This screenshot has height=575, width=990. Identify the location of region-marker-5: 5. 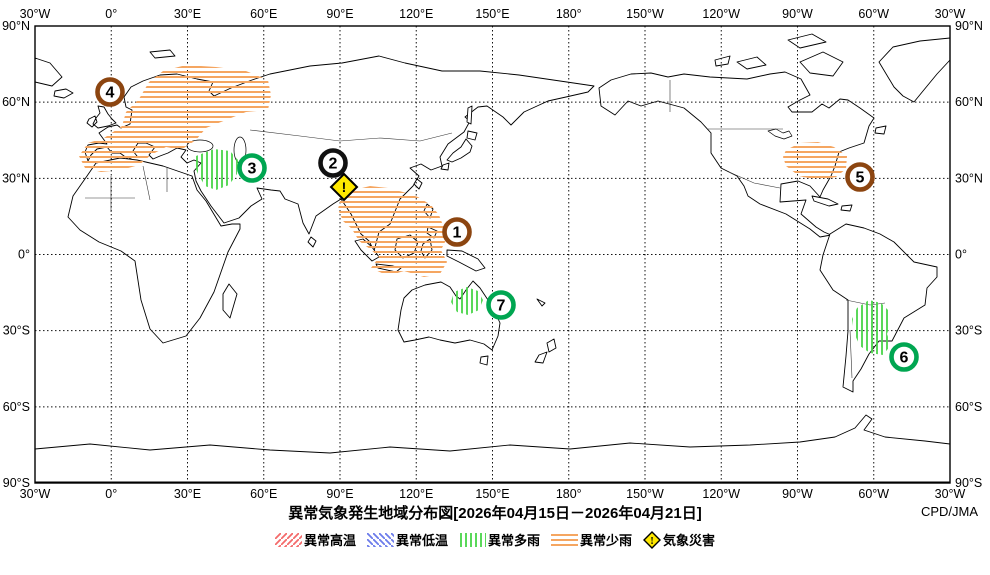
(860, 177).